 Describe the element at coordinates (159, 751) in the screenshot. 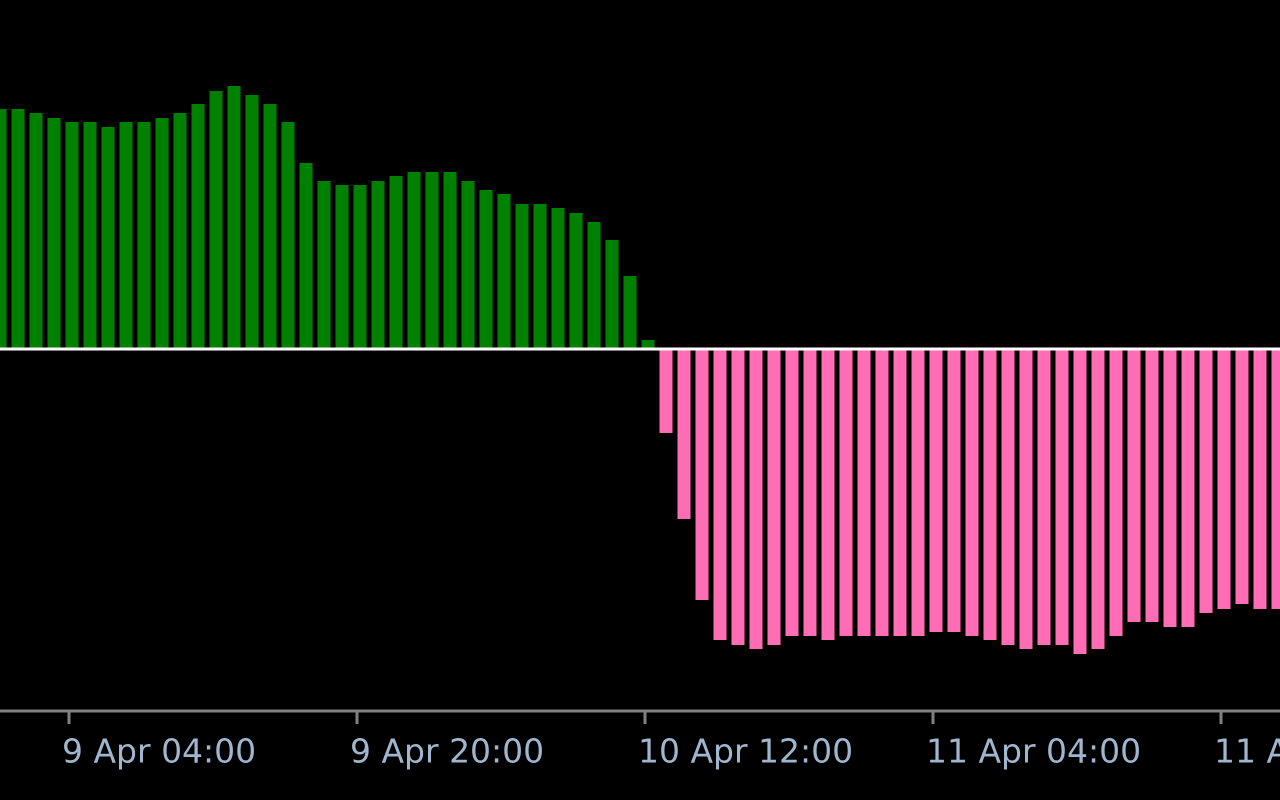

I see `x-tick-label: 9 Apr 04:00` at that location.